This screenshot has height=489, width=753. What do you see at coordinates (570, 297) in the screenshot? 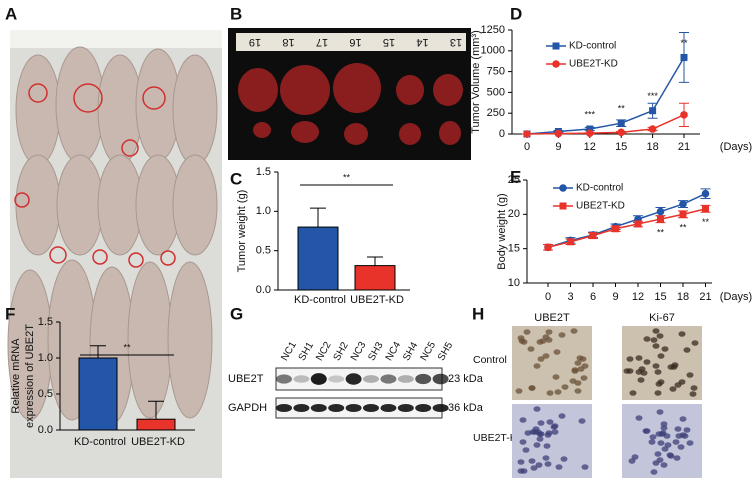
I see `x-tick-label: 3` at bounding box center [570, 297].